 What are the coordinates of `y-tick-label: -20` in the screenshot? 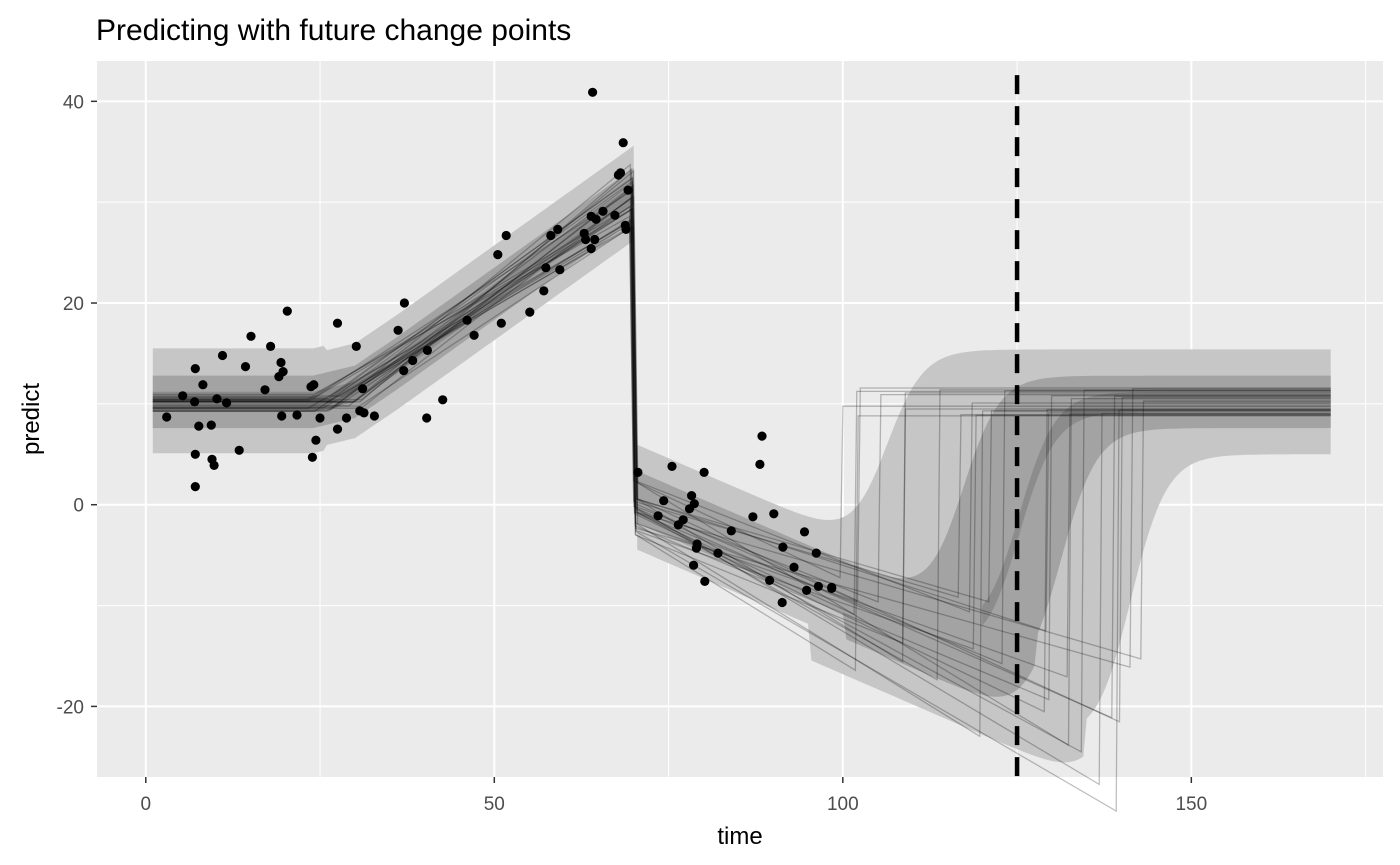 It's located at (70, 707).